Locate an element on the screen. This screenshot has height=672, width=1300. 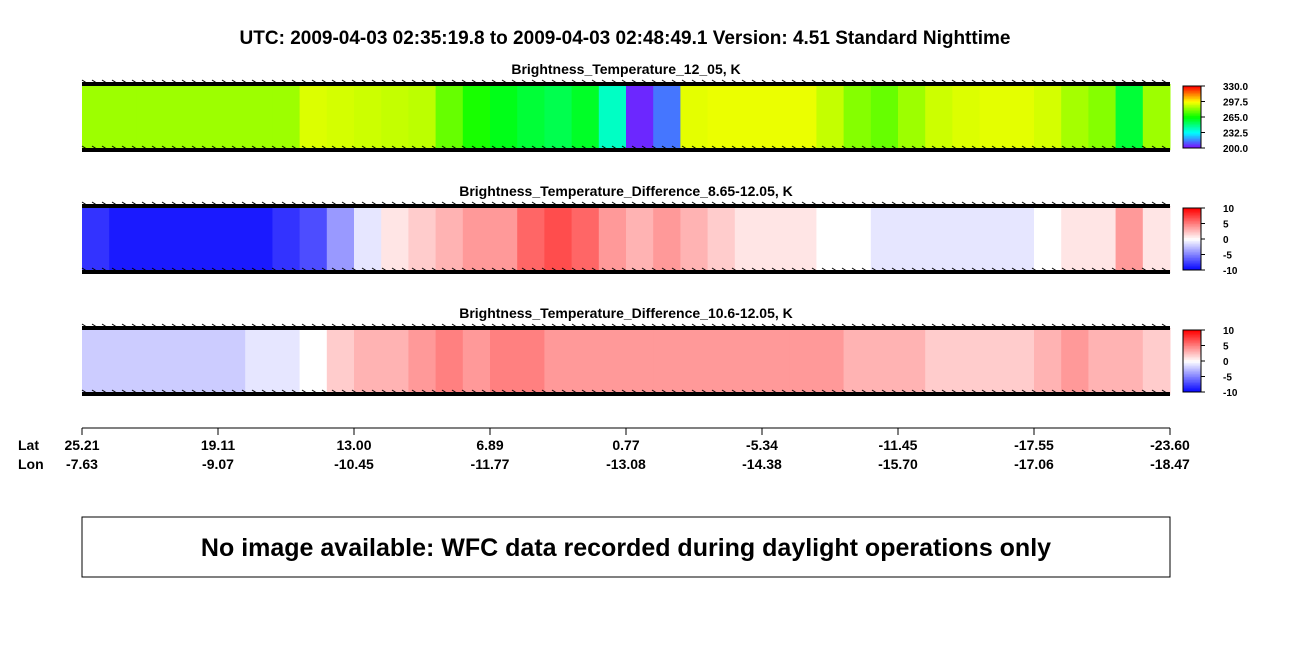
lon-tick-label: -18.47 is located at coordinates (1170, 464).